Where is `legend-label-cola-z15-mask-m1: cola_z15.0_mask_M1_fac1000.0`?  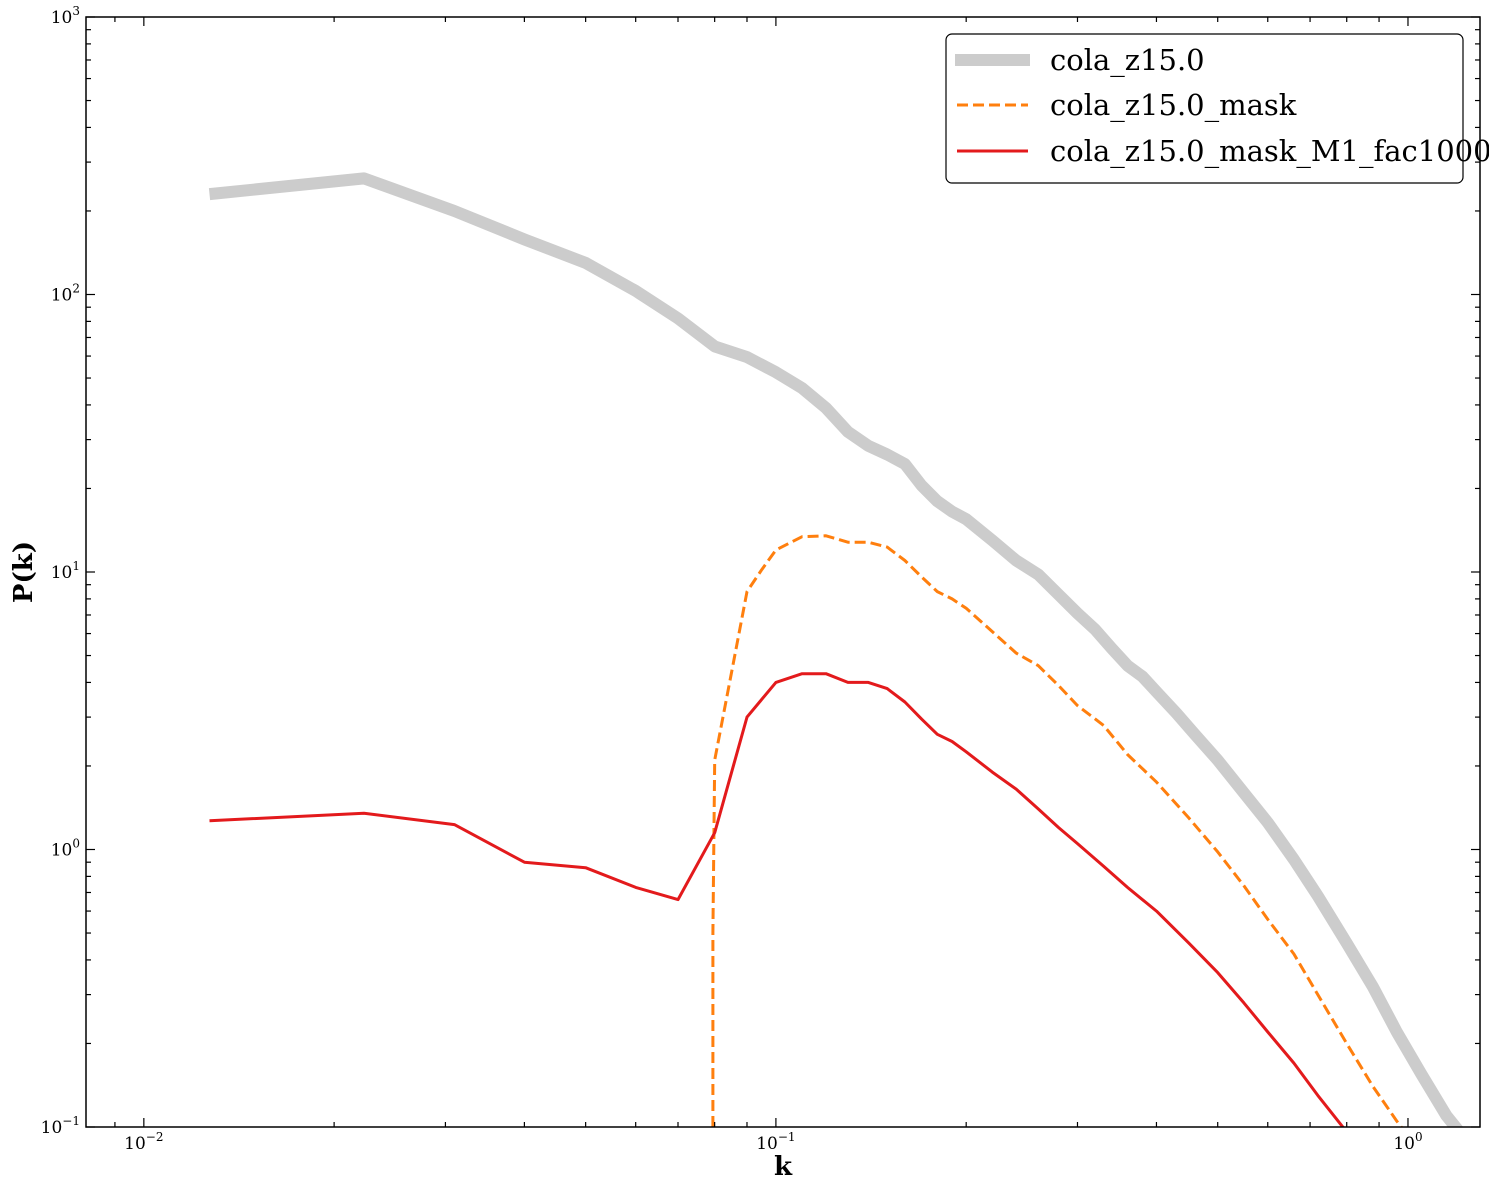
legend-label-cola-z15-mask-m1: cola_z15.0_mask_M1_fac1000.0 is located at coordinates (1269, 151).